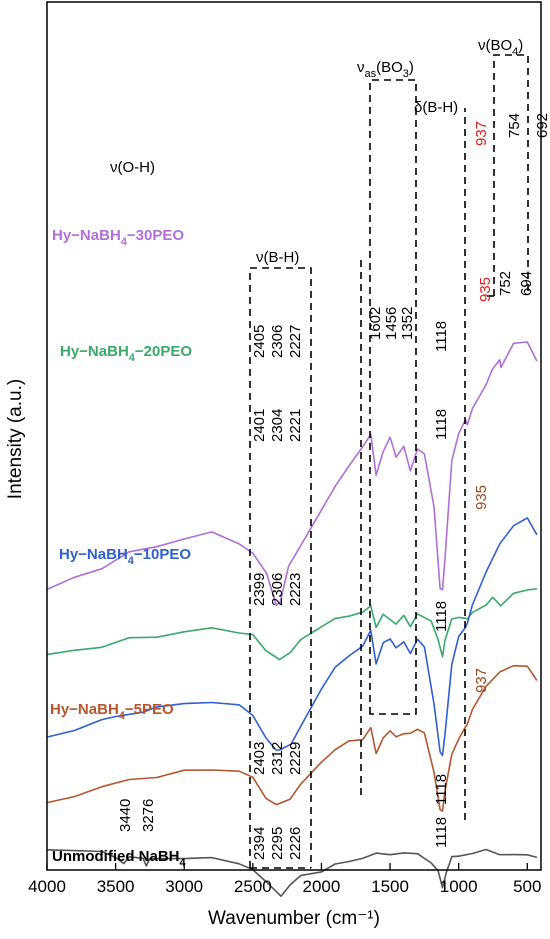 Image resolution: width=550 pixels, height=939 pixels. Describe the element at coordinates (542, 125) in the screenshot. I see `peak-692-30: 692` at that location.